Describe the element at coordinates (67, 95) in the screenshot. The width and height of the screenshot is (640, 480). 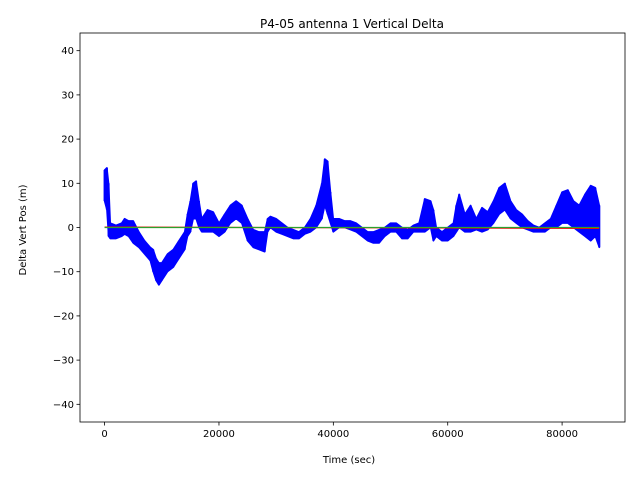
I see `y-tick-label-7: 30` at that location.